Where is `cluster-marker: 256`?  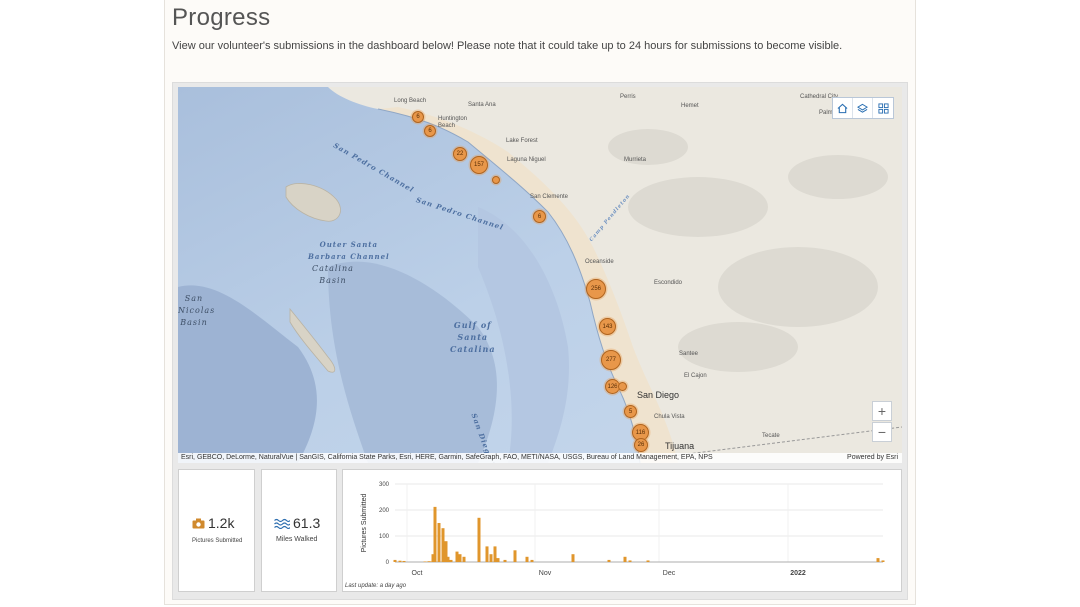 cluster-marker: 256 is located at coordinates (596, 289).